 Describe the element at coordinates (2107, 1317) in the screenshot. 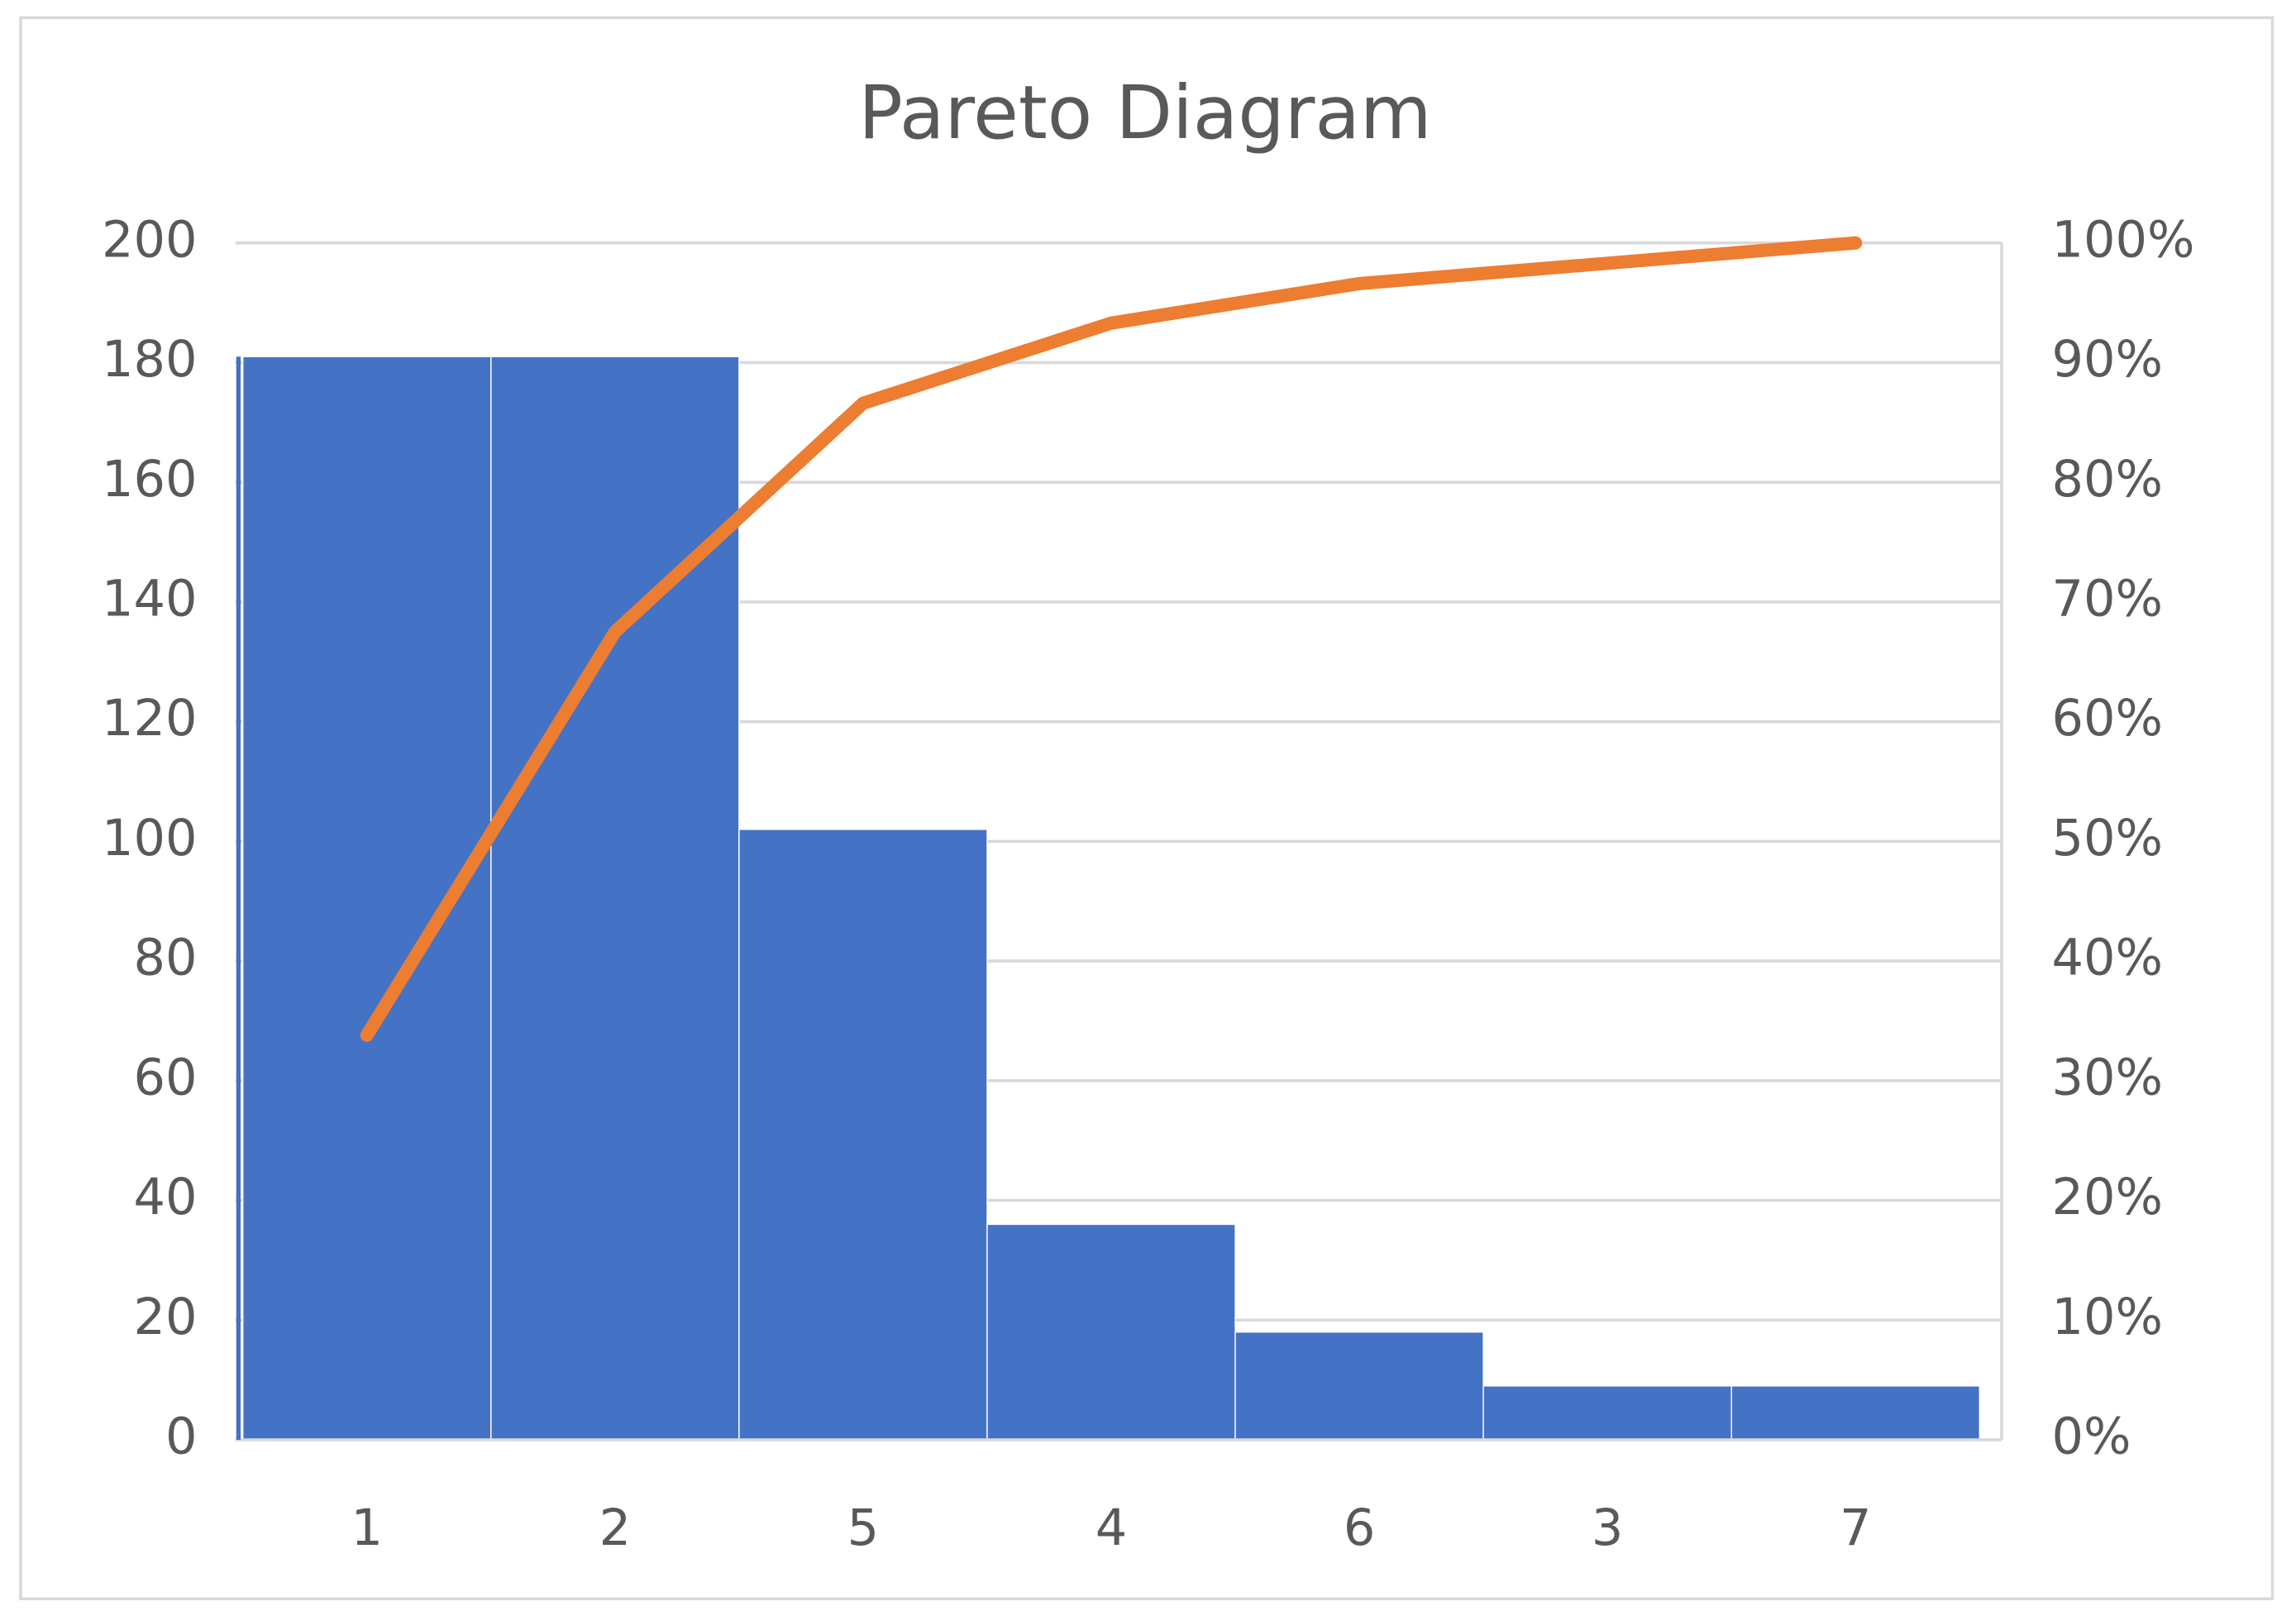

I see `y2-tick-label: 10%` at that location.